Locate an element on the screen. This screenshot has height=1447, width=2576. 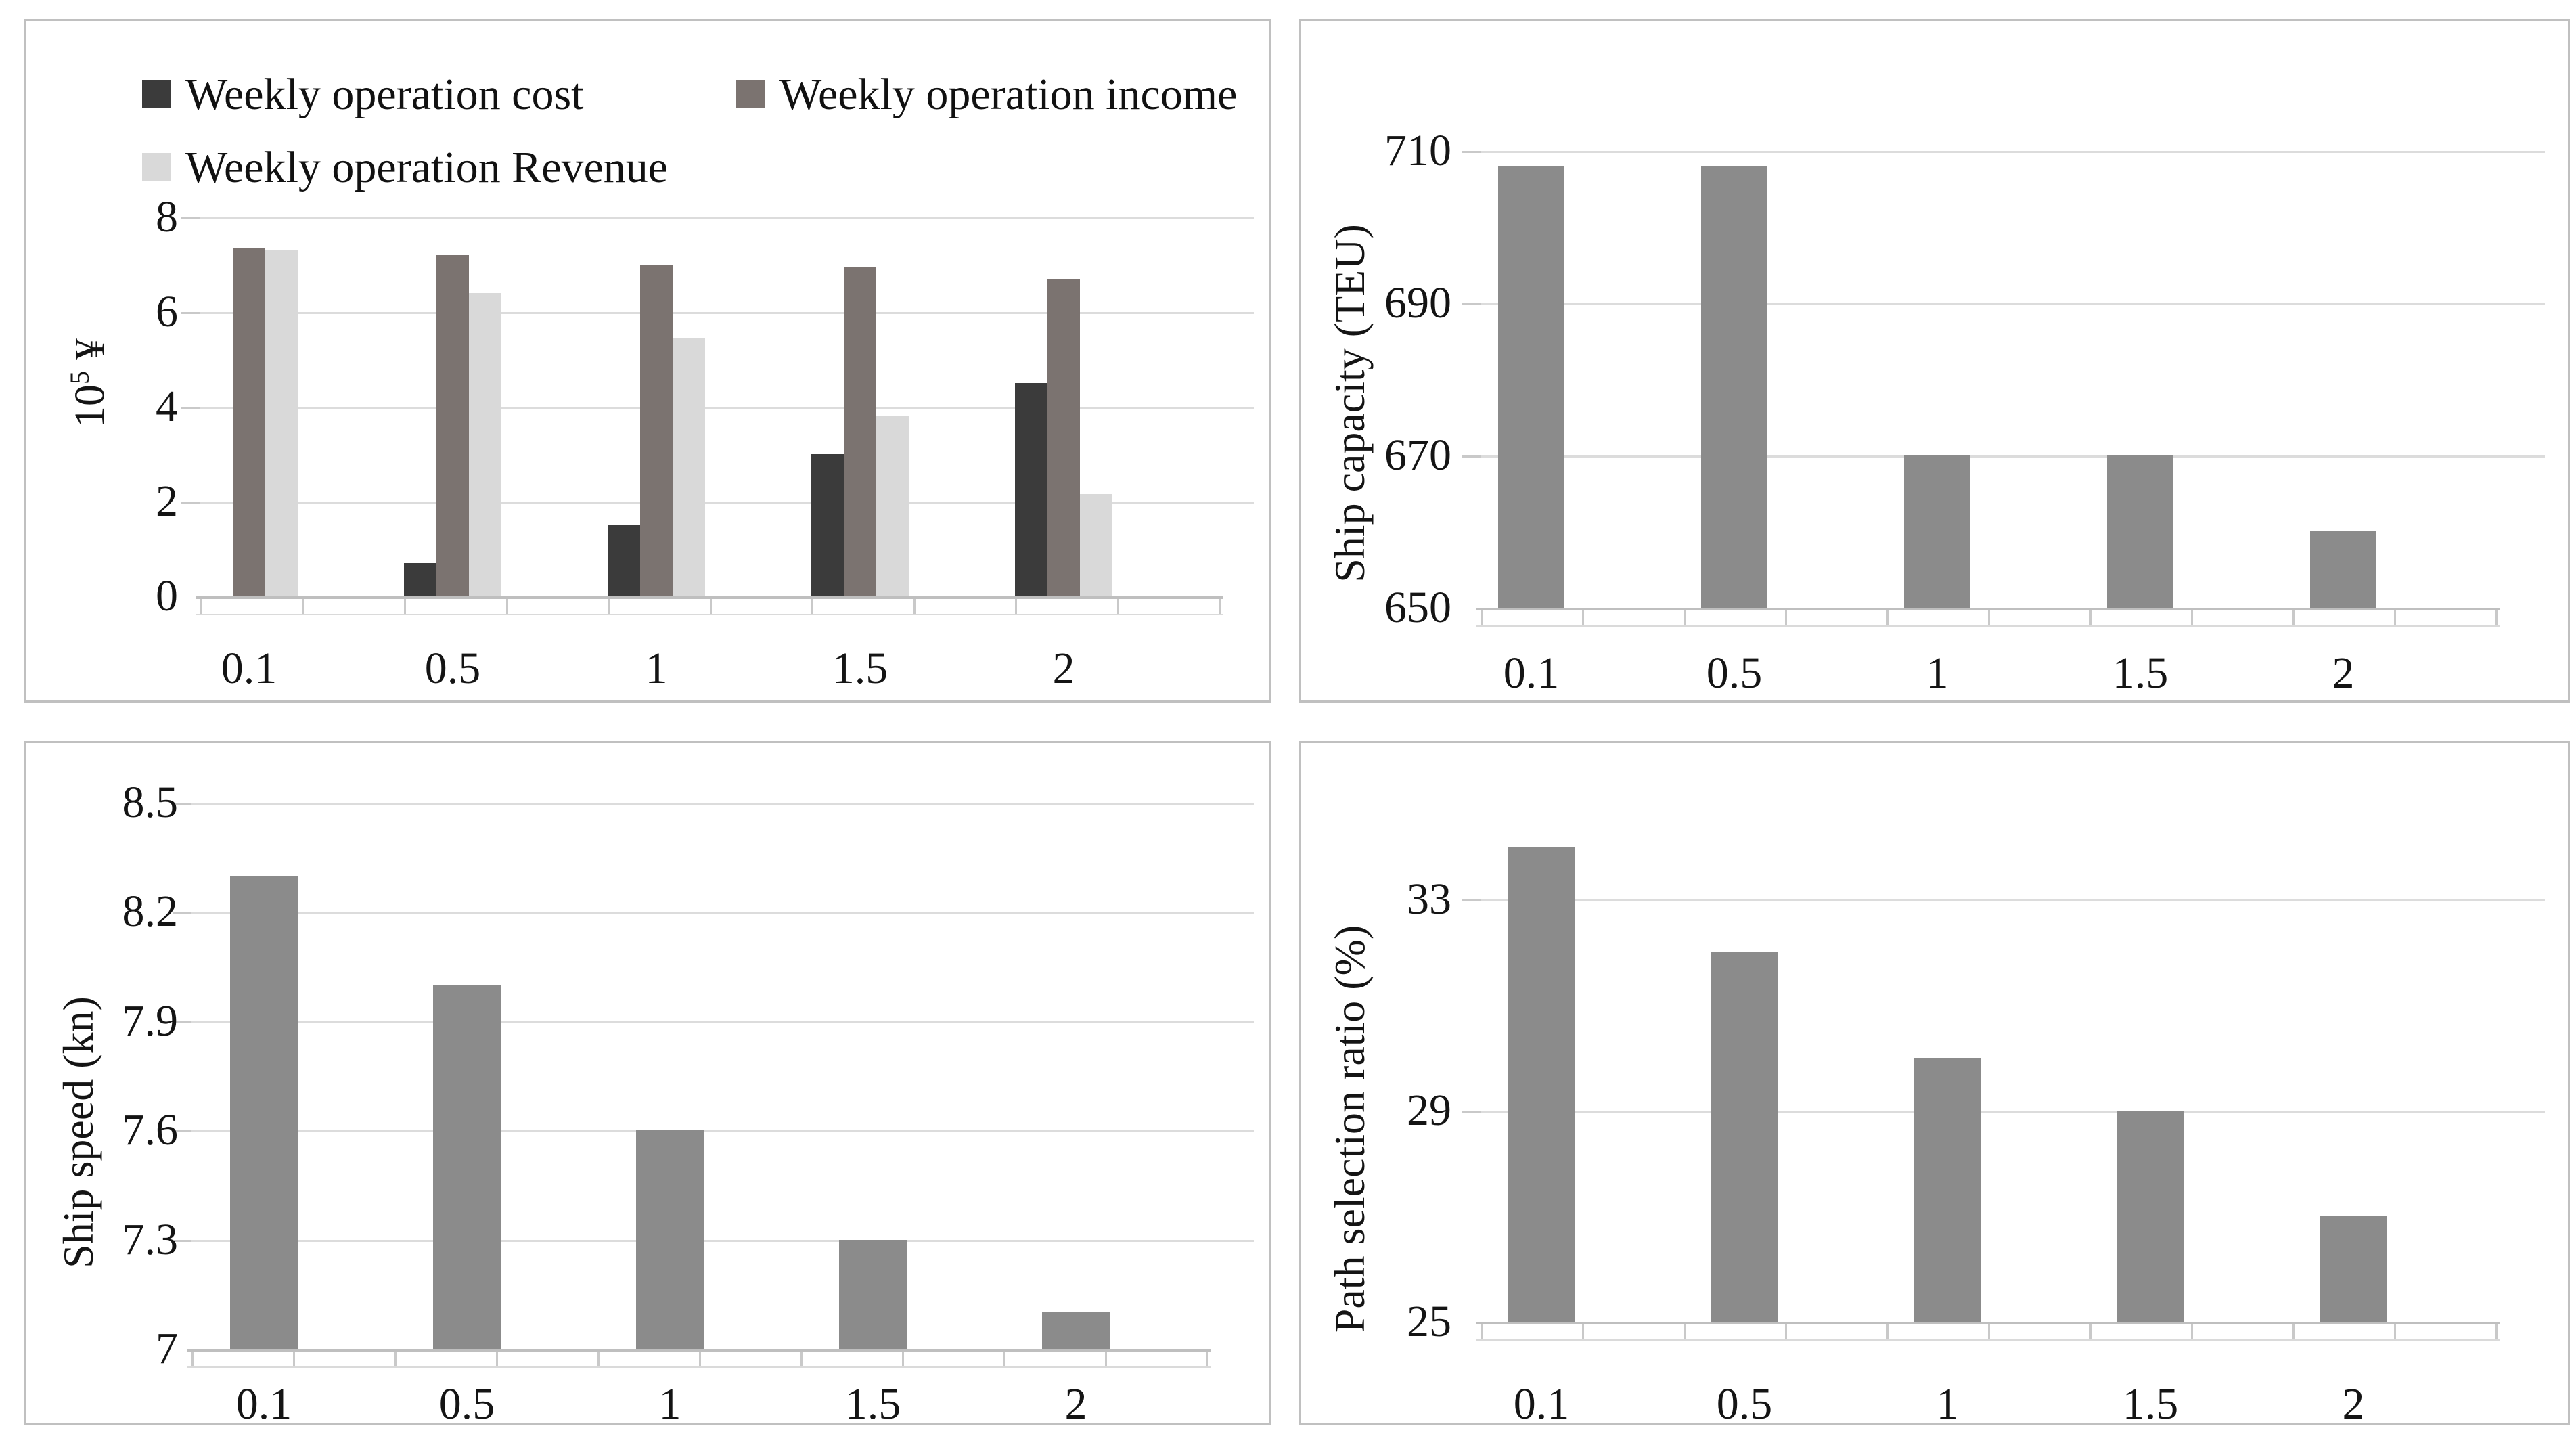
y-axis-title: Ship capacity (TEU) is located at coordinates (1350, 403).